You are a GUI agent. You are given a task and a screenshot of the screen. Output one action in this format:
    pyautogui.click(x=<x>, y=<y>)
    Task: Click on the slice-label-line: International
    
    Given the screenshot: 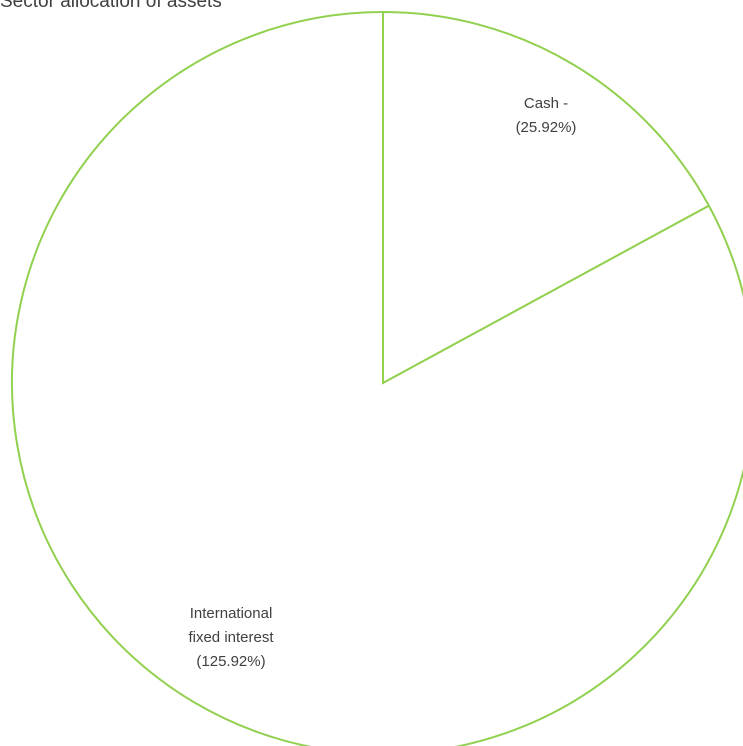 What is the action you would take?
    pyautogui.click(x=231, y=613)
    